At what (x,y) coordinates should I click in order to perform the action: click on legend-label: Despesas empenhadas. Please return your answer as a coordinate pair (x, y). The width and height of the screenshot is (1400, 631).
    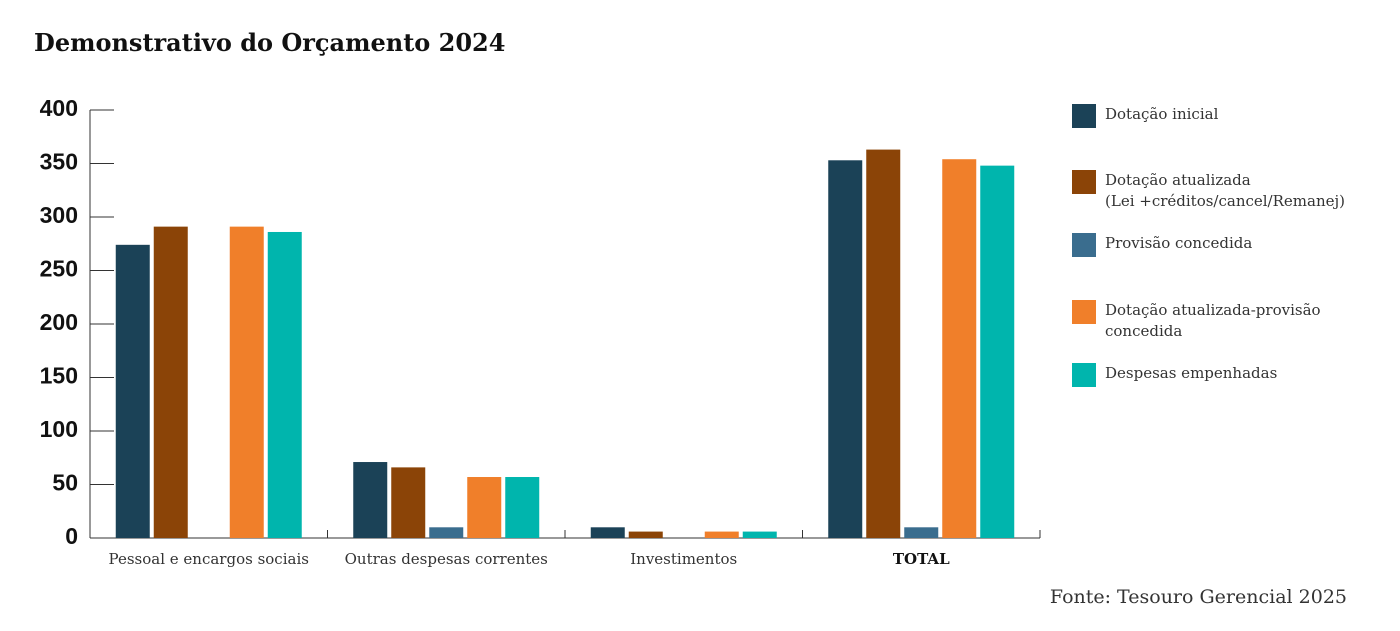
    Looking at the image, I should click on (1191, 373).